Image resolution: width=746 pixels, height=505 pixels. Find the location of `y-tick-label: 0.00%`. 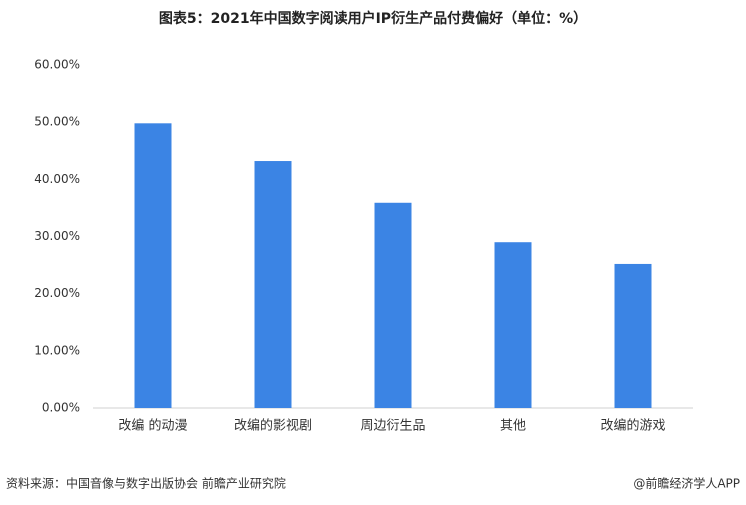

y-tick-label: 0.00% is located at coordinates (61, 408).